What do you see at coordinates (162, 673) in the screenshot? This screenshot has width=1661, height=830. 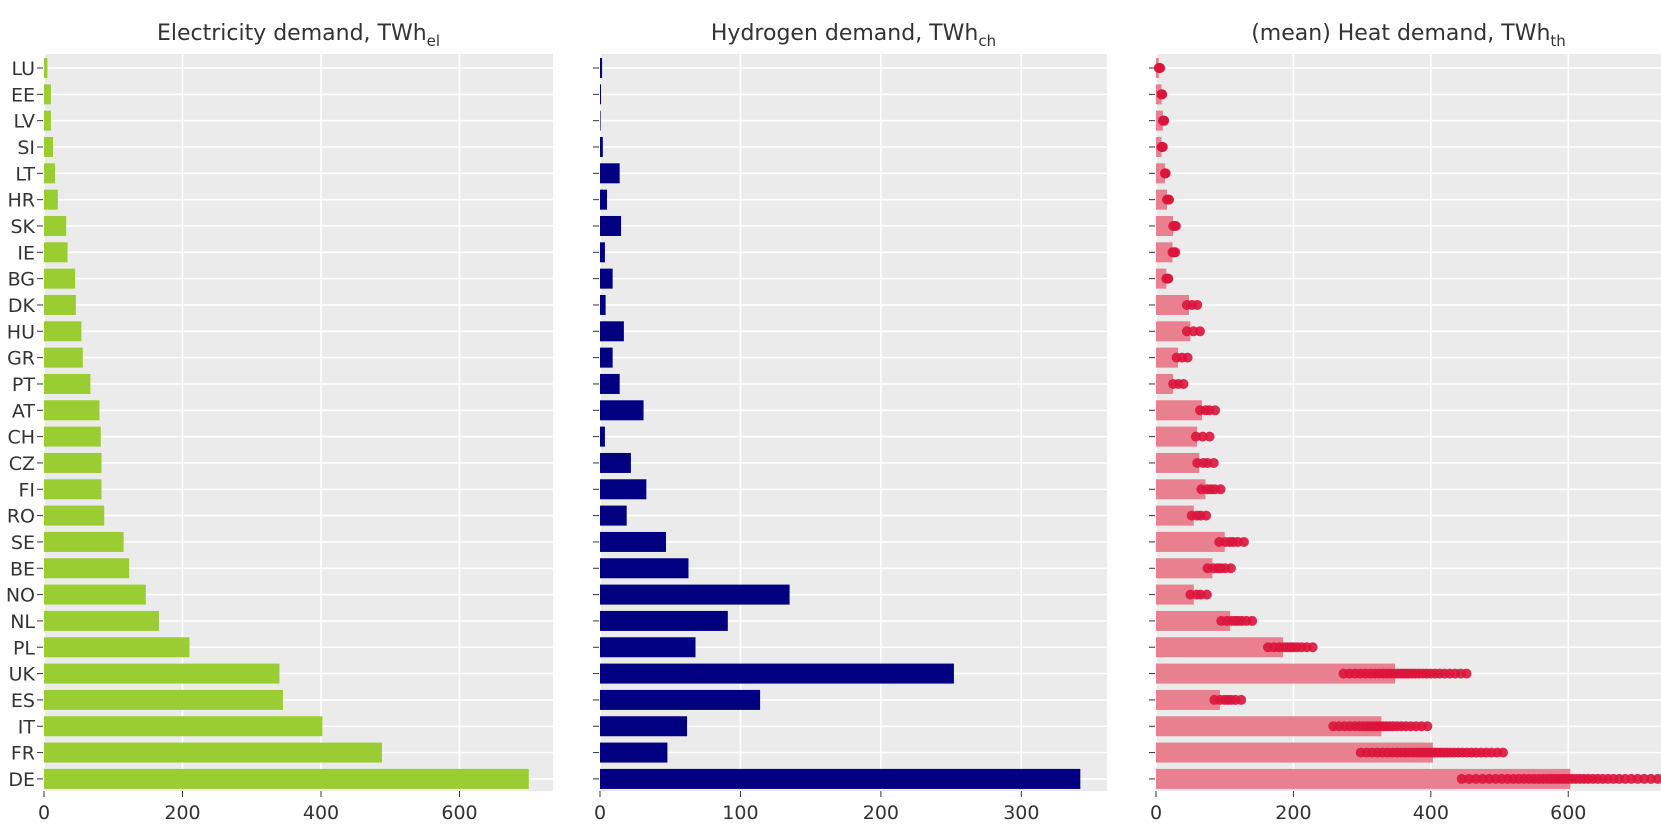 I see `electricity-bar-uk` at bounding box center [162, 673].